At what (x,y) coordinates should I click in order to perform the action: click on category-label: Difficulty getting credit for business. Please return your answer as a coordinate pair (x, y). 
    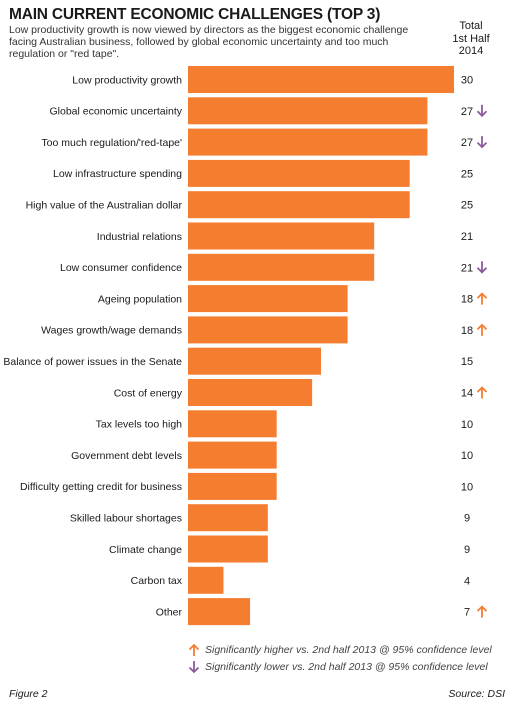
    Looking at the image, I should click on (101, 487).